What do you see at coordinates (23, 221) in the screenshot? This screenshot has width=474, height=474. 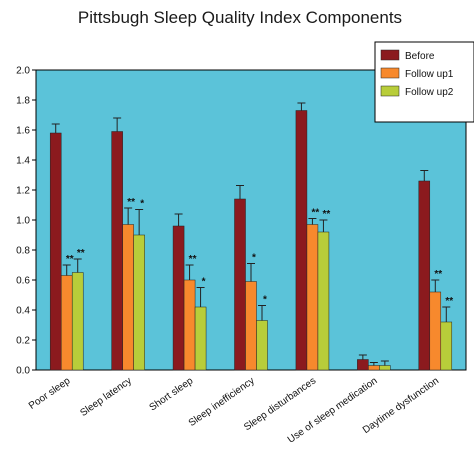 I see `y-tick-label: 1.0` at bounding box center [23, 221].